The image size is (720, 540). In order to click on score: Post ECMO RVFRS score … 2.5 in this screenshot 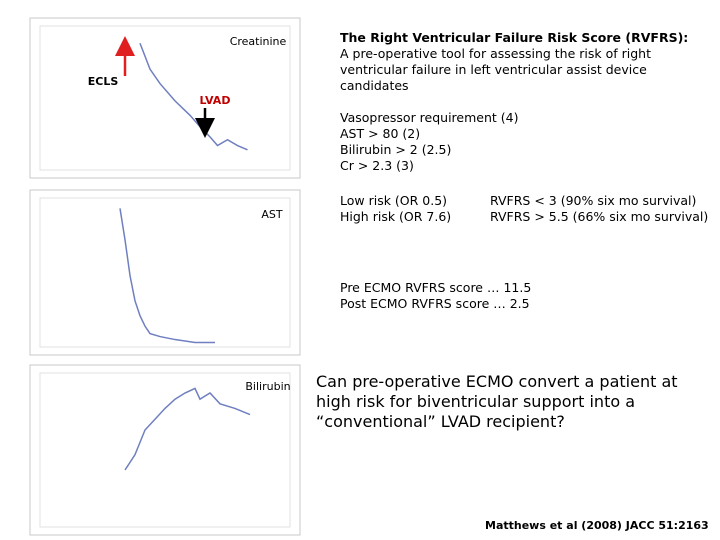, I will do `click(435, 303)`.